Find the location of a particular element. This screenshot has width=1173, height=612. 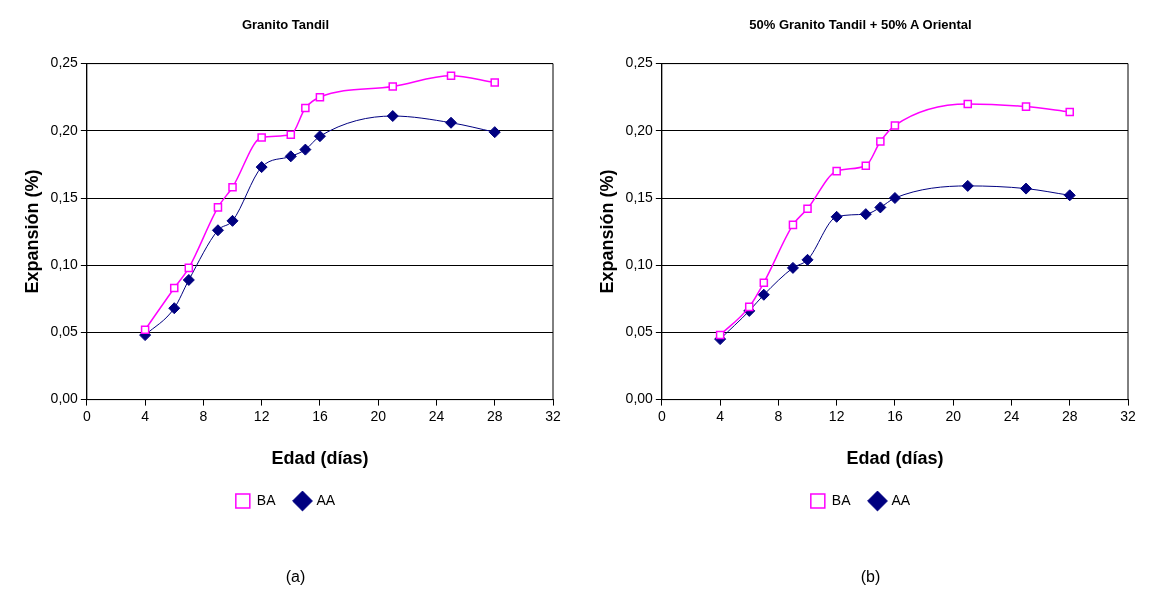

text: (a) is located at coordinates (295, 577).